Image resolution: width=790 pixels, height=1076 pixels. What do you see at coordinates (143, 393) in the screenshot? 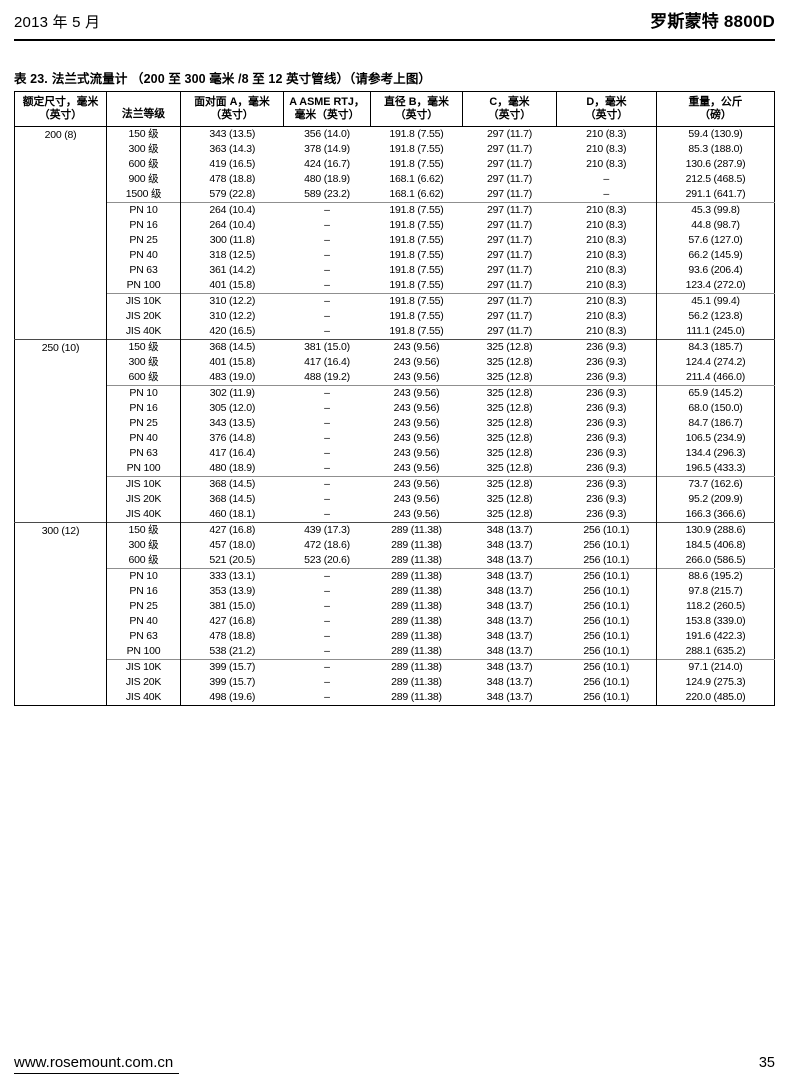
I see `cell-flange-class: PN 10` at bounding box center [143, 393].